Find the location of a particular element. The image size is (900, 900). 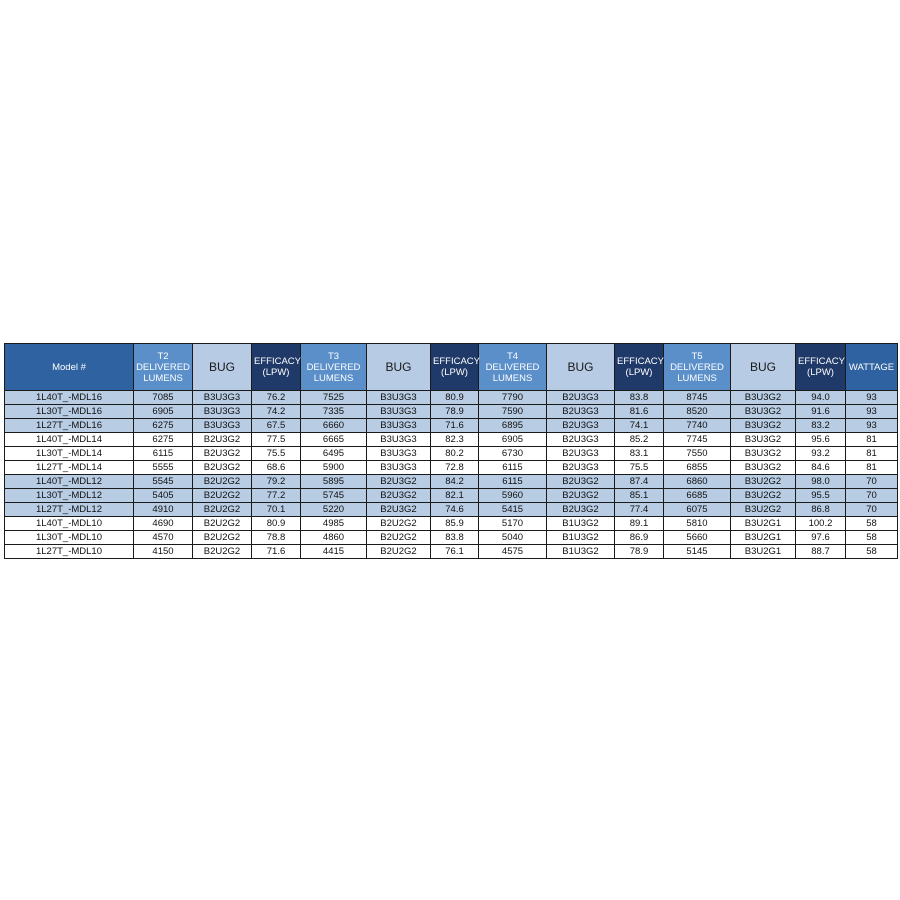

header-cell: T4 DELIVERED LUMENS is located at coordinates (512, 367).